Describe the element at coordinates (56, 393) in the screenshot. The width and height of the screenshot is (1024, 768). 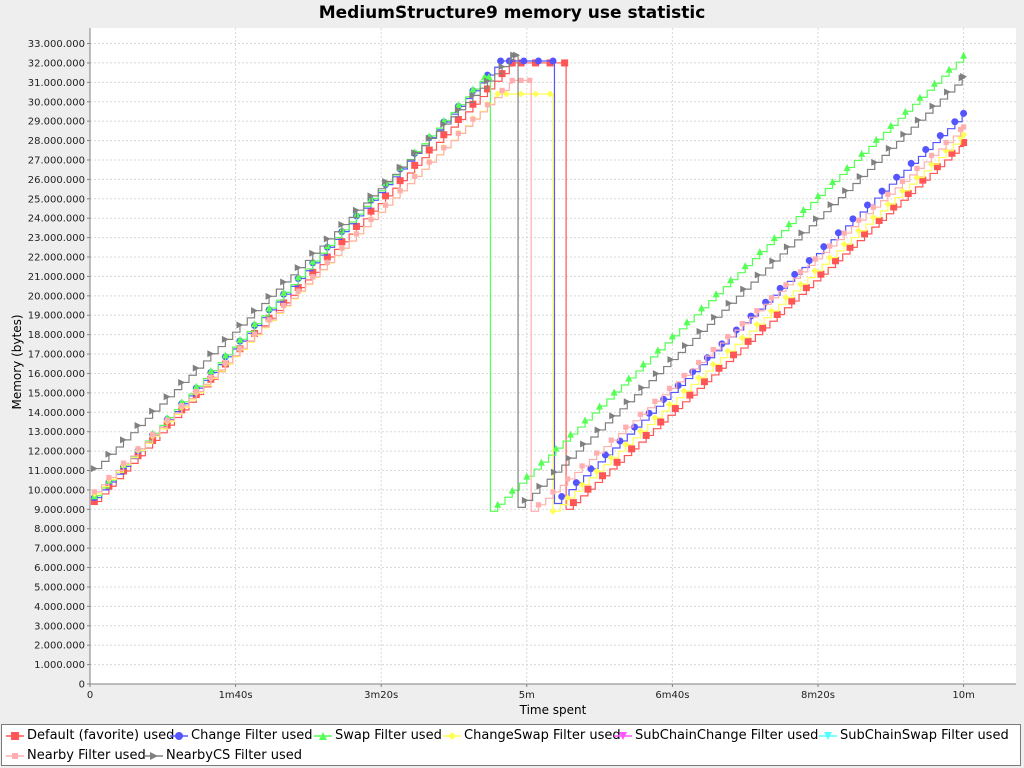
I see `y-tick-label: 15.000.000` at that location.